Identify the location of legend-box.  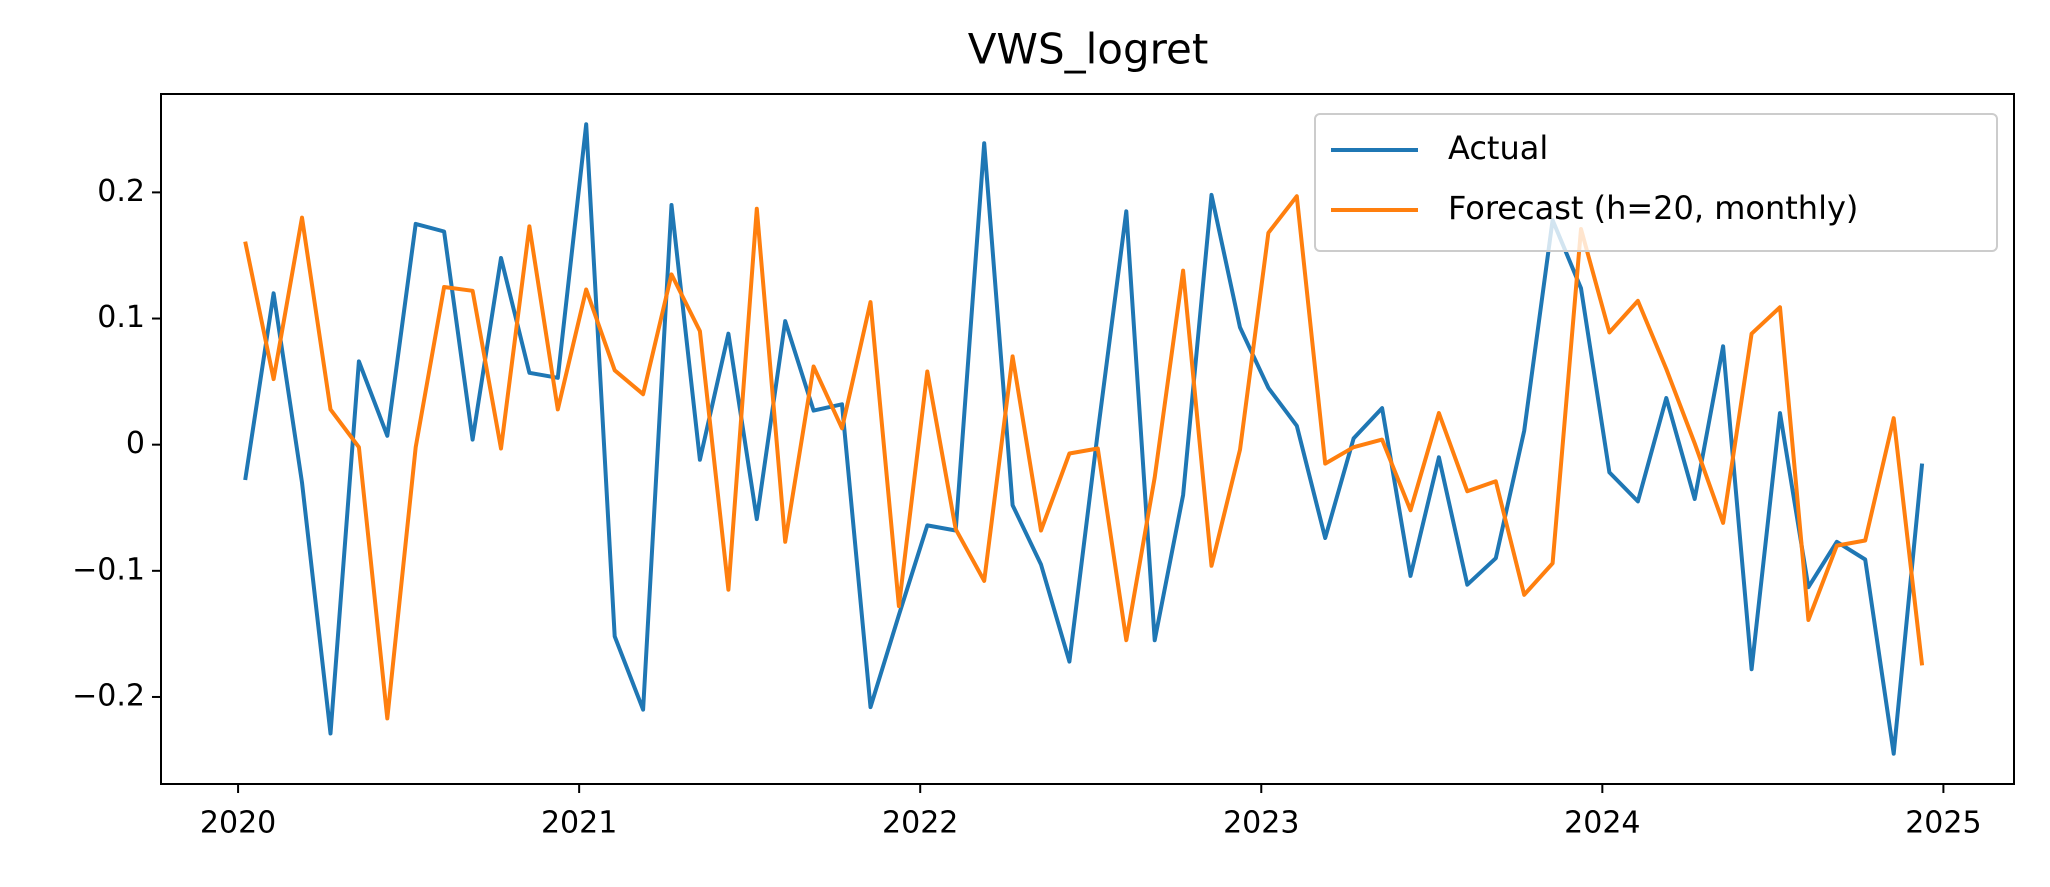
(1656, 182).